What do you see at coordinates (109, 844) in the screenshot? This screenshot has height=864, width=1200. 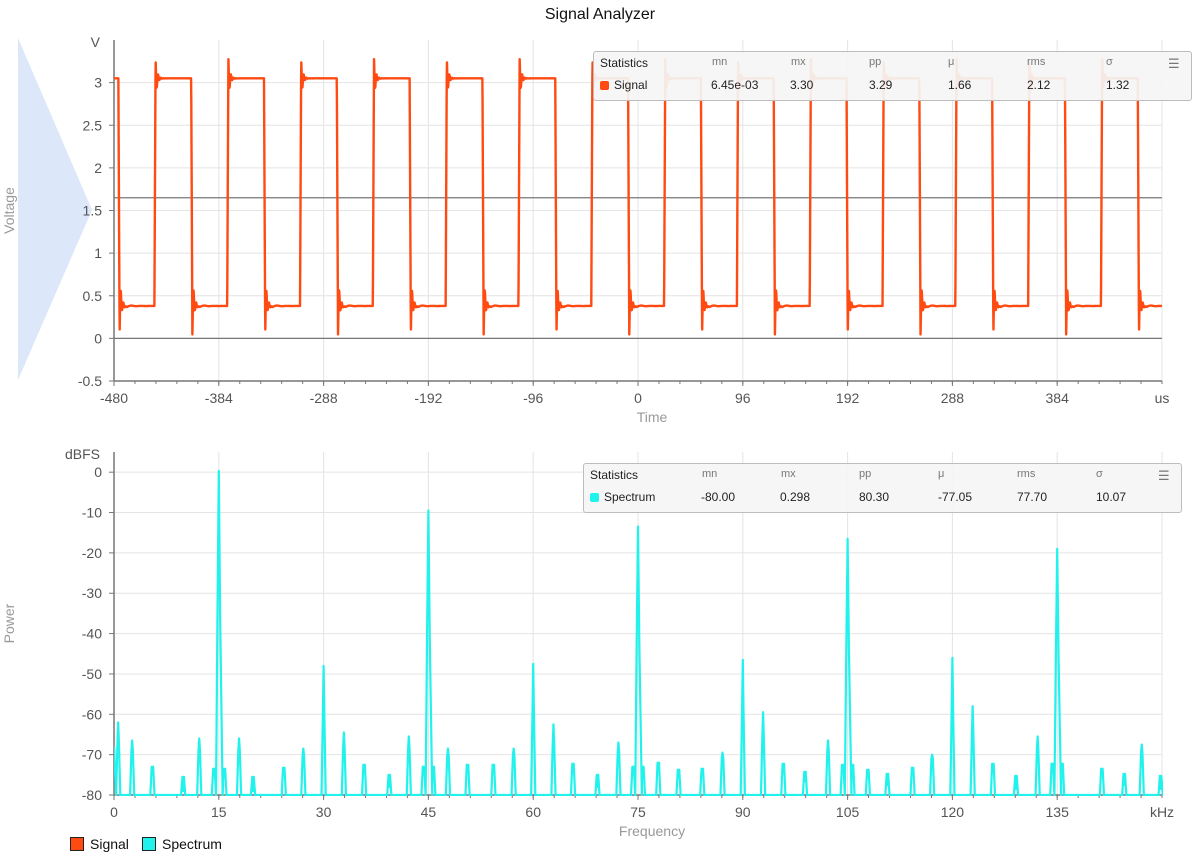 I see `legend-label-signal: Signal` at bounding box center [109, 844].